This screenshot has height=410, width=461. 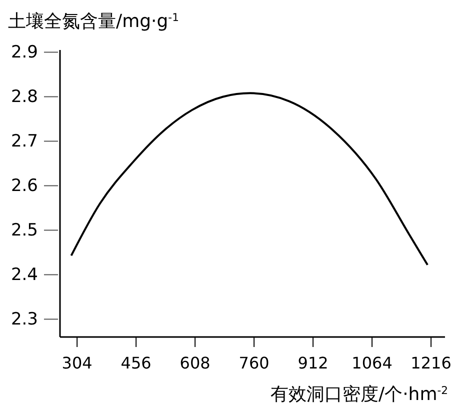 I want to click on y-tick-label: 2.6, so click(x=24, y=186).